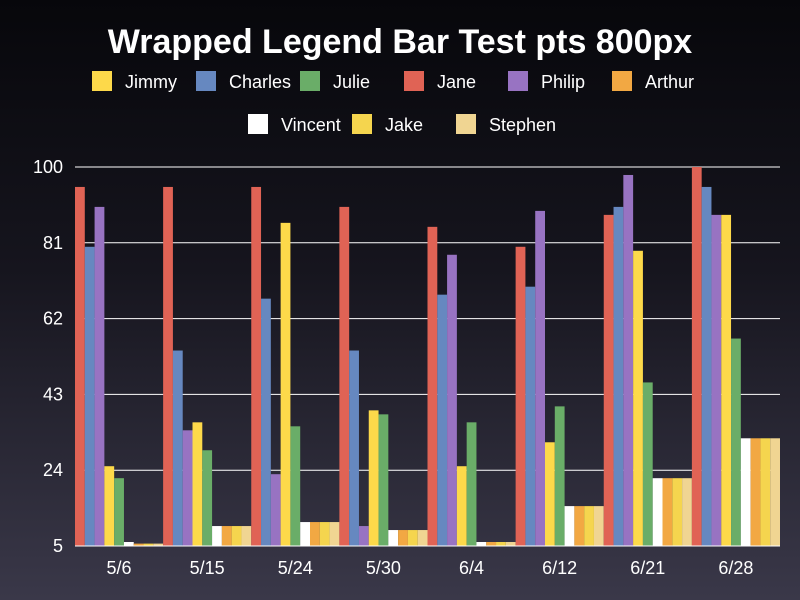 The width and height of the screenshot is (800, 600). What do you see at coordinates (456, 82) in the screenshot?
I see `legend-label: Jane` at bounding box center [456, 82].